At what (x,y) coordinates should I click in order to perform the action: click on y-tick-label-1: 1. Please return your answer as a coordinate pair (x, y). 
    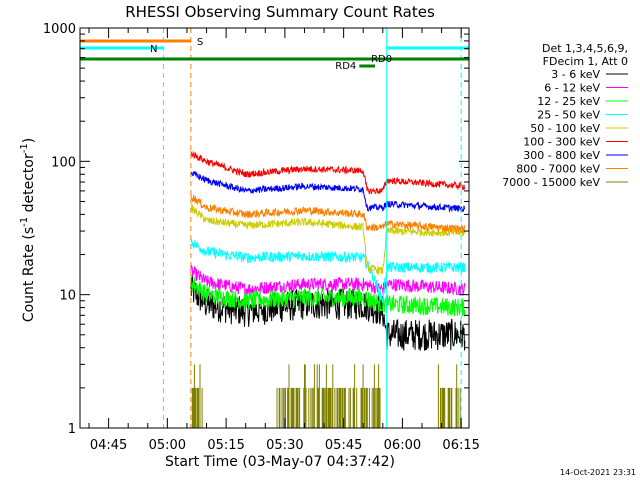
    Looking at the image, I should click on (72, 429).